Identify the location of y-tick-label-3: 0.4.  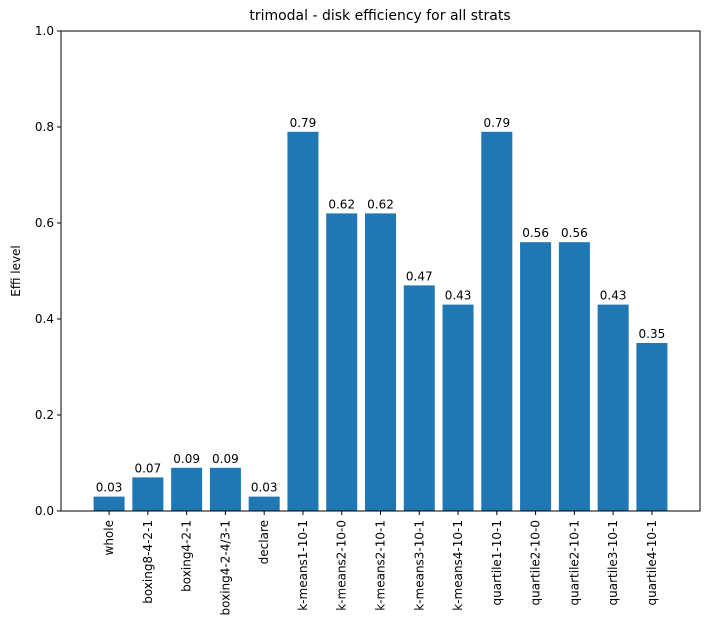
(44, 319).